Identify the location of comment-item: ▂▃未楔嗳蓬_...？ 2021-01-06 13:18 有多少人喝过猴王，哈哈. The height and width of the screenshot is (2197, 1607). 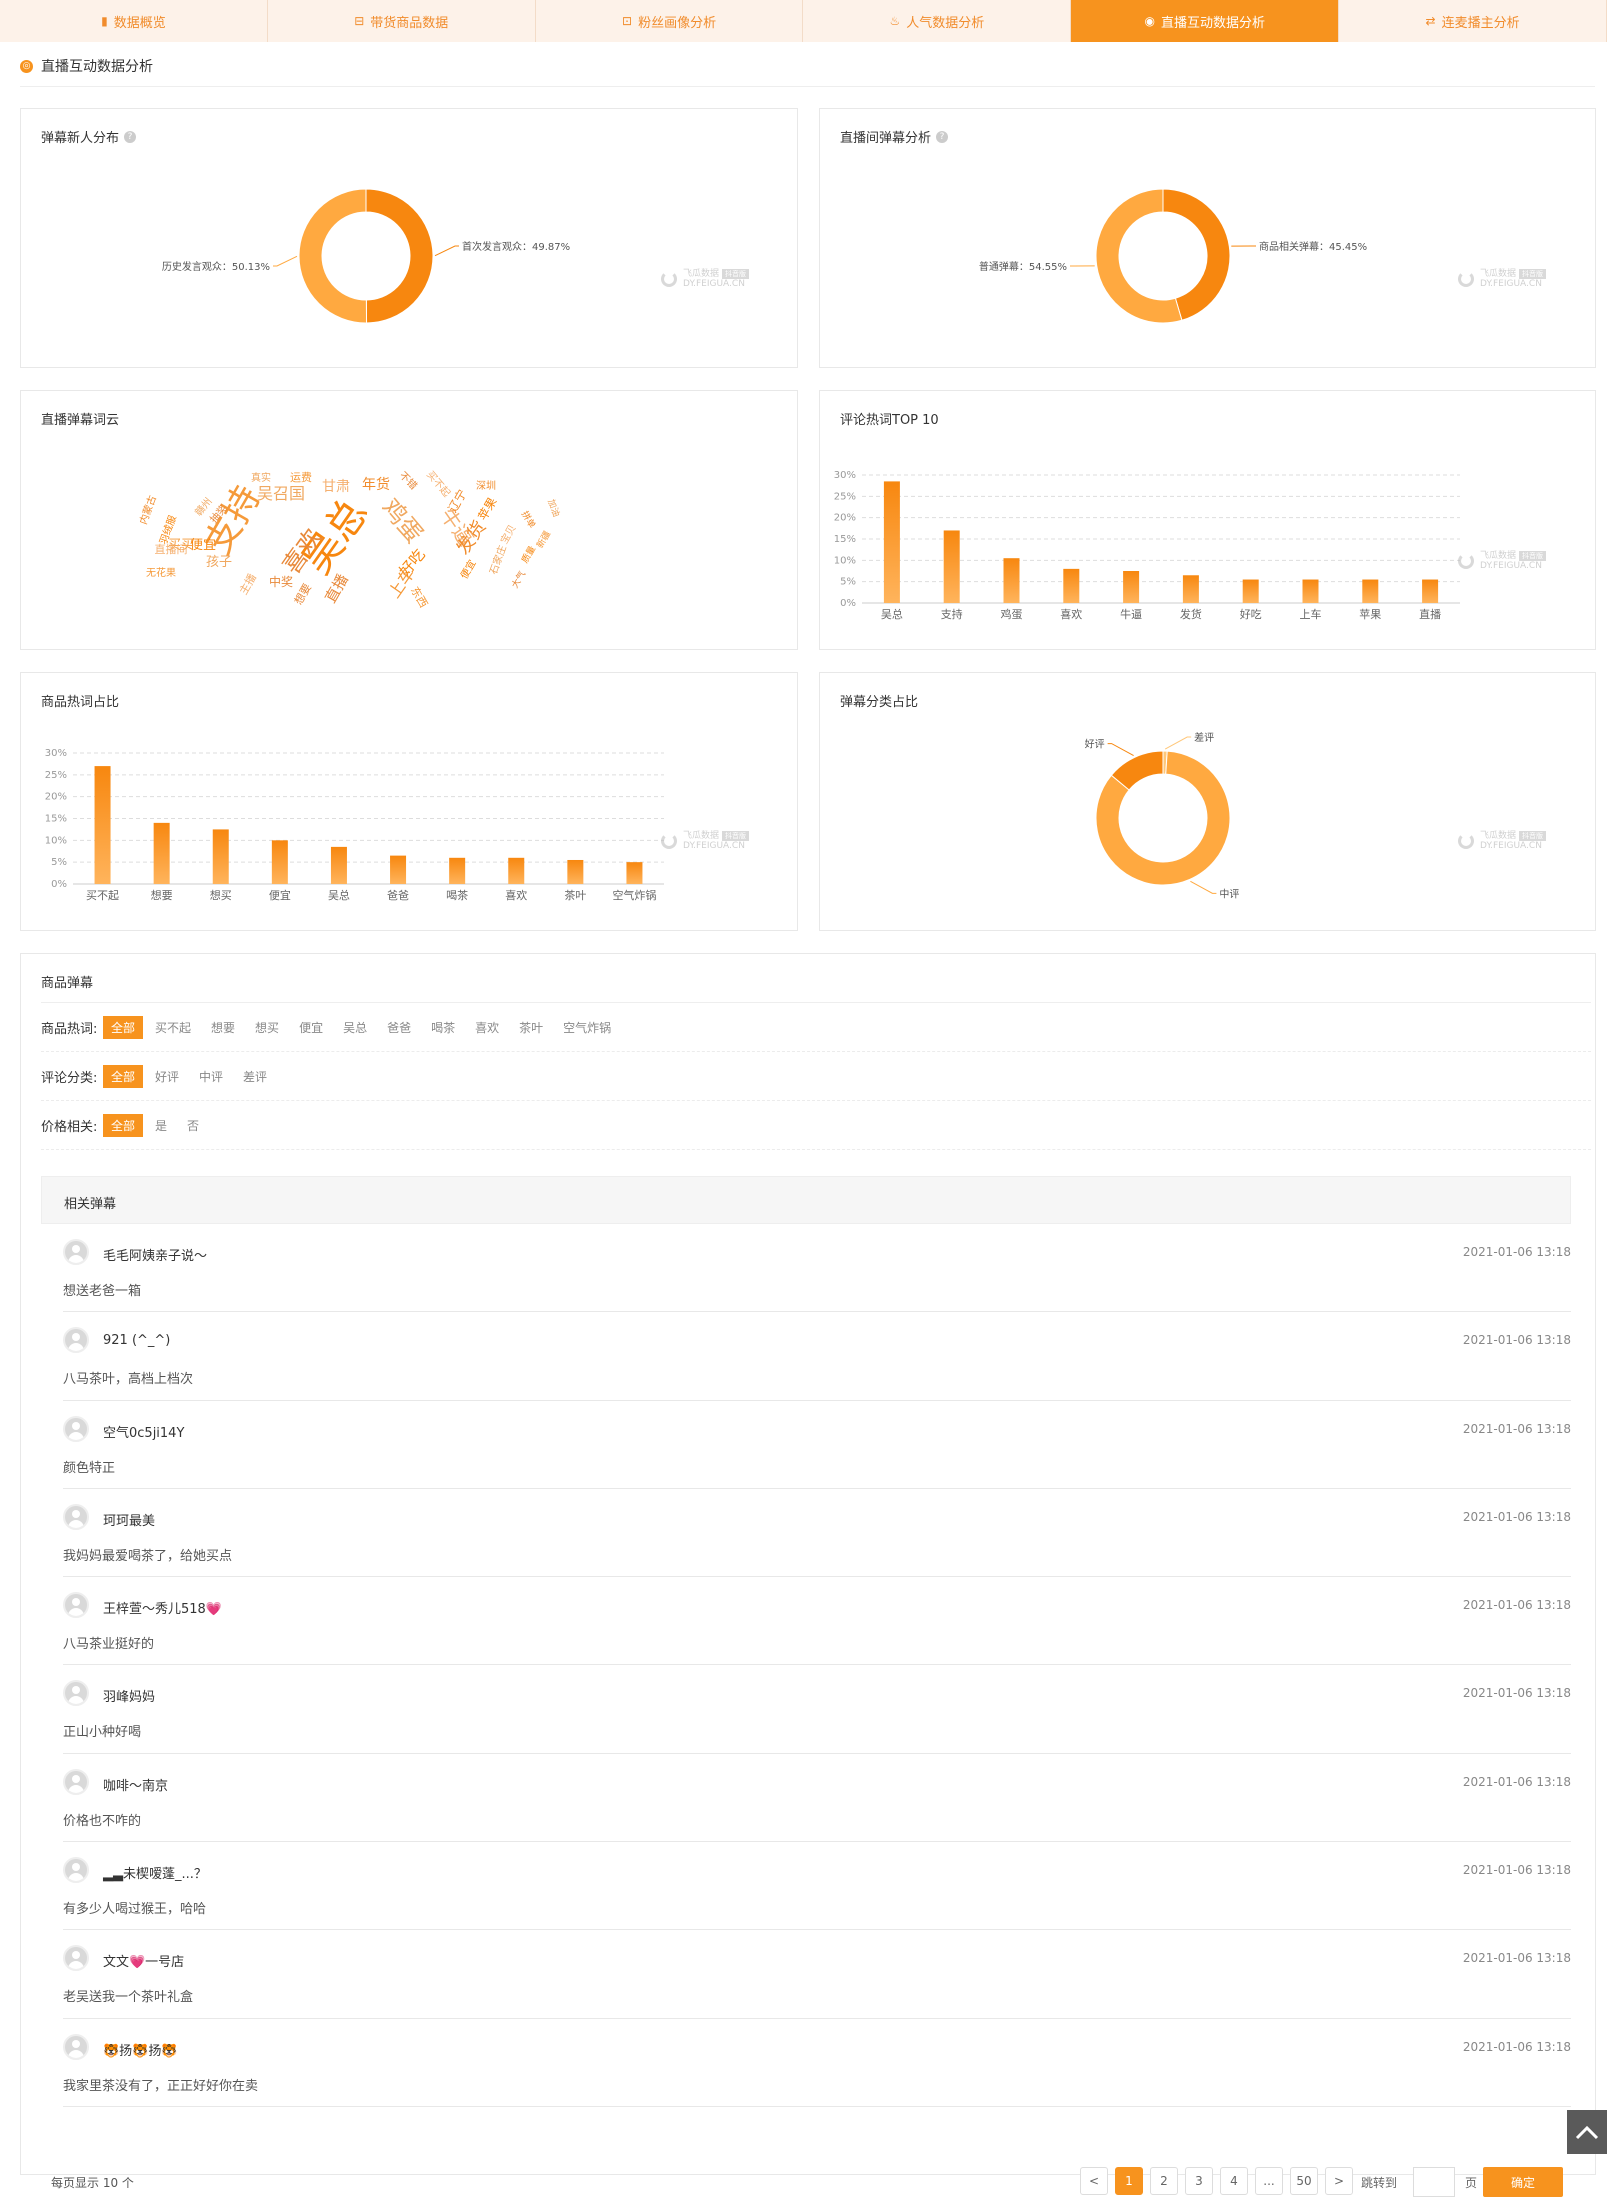
(817, 1886).